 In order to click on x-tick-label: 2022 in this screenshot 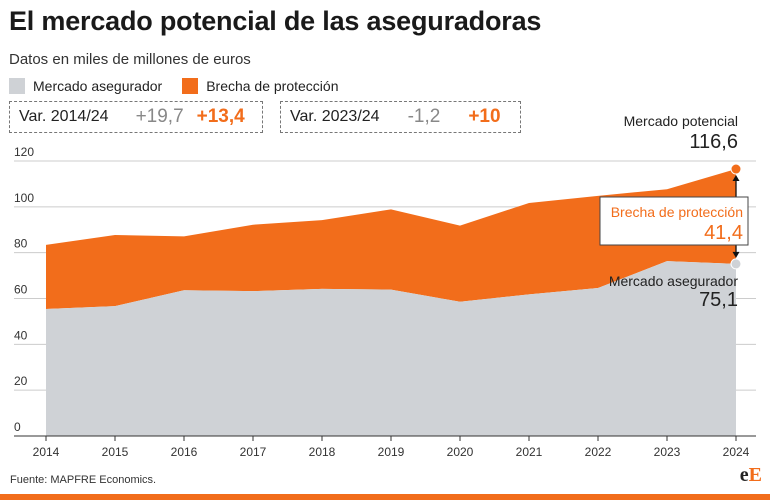, I will do `click(598, 452)`.